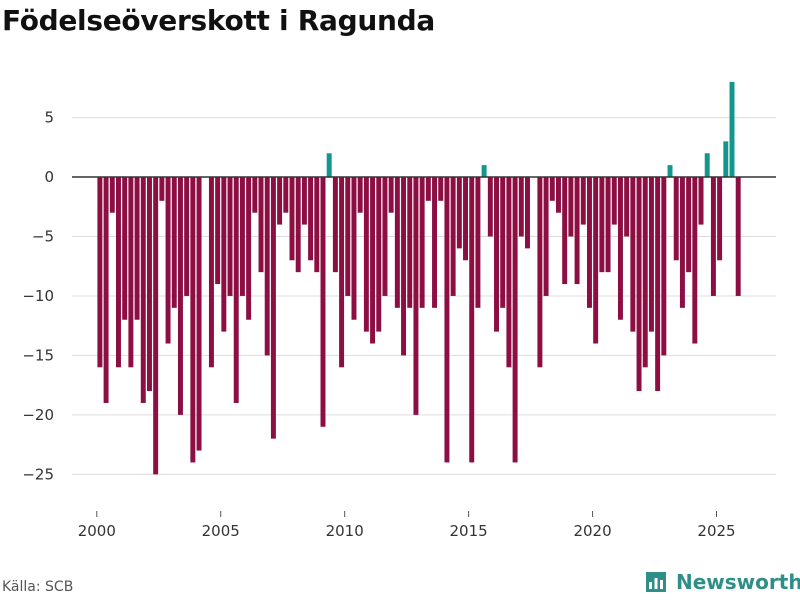 The image size is (800, 600). I want to click on x-tick-label: 2010, so click(345, 531).